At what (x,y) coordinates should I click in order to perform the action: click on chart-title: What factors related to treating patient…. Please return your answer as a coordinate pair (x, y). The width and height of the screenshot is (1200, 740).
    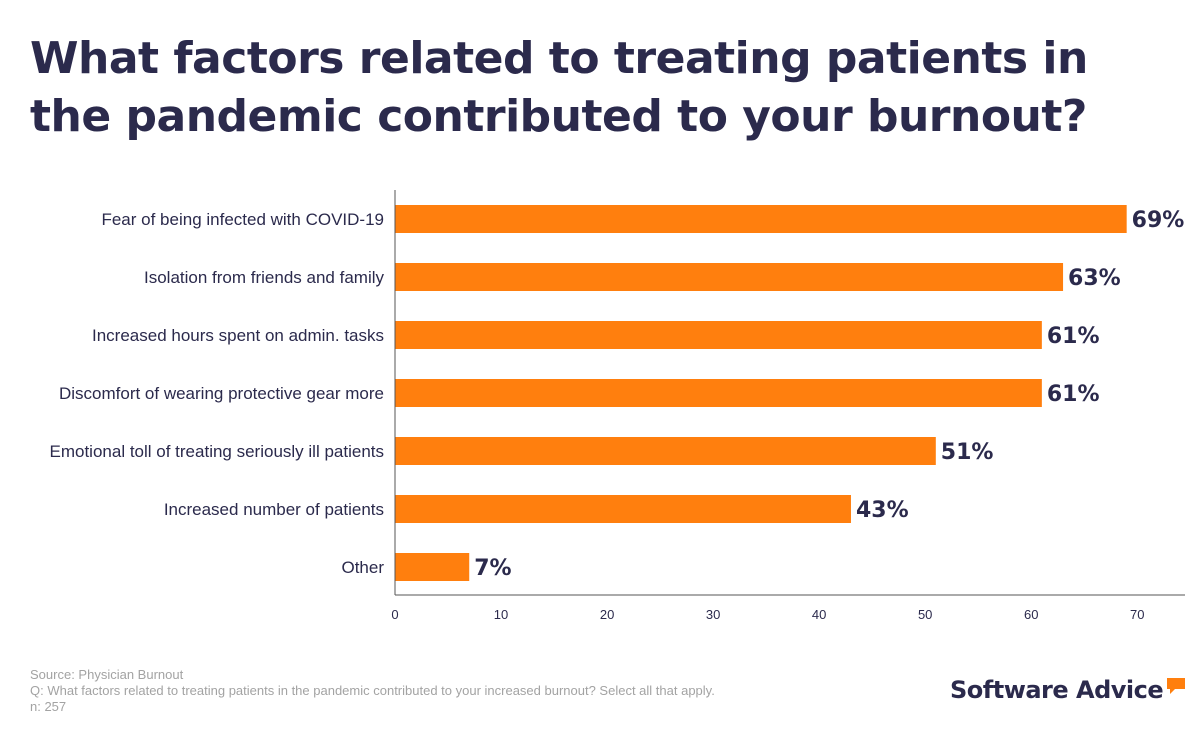
    Looking at the image, I should click on (559, 87).